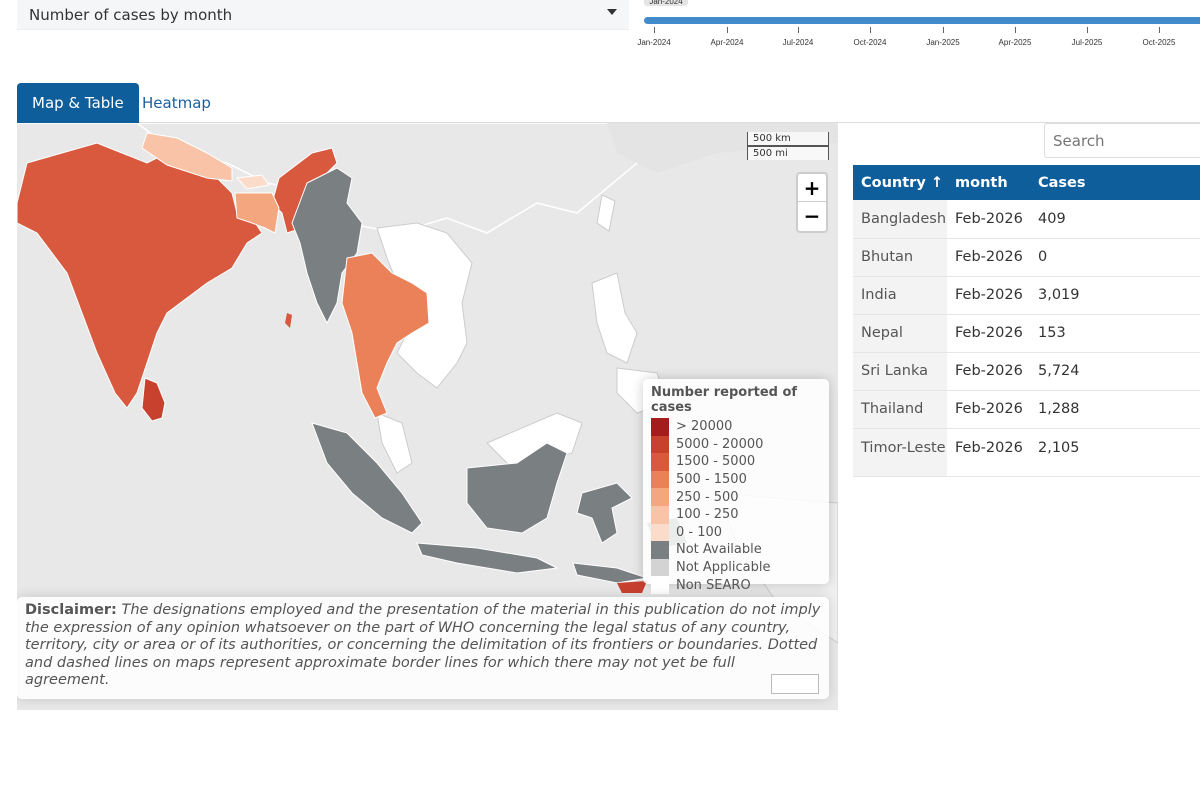 The width and height of the screenshot is (1200, 800). I want to click on table-row: Bhutan Feb-2026 0, so click(1026, 257).